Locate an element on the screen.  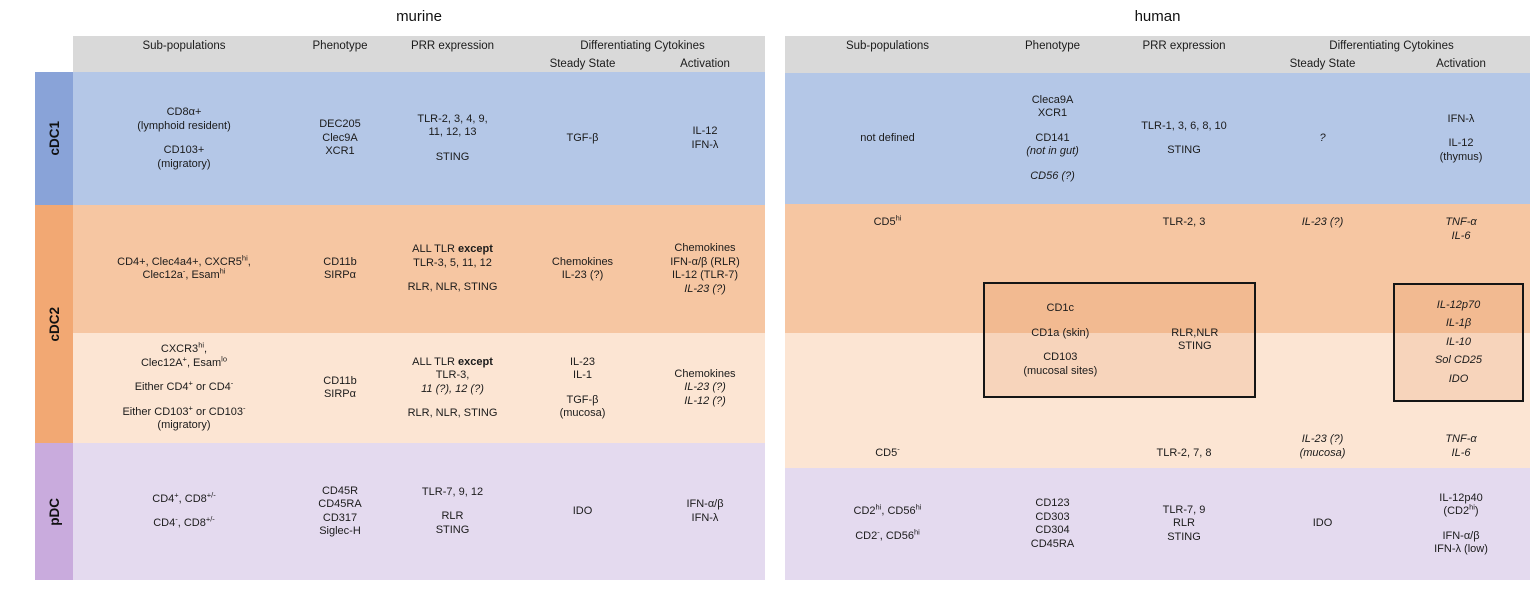
cell-line: IFN-λ is located at coordinates (705, 517).